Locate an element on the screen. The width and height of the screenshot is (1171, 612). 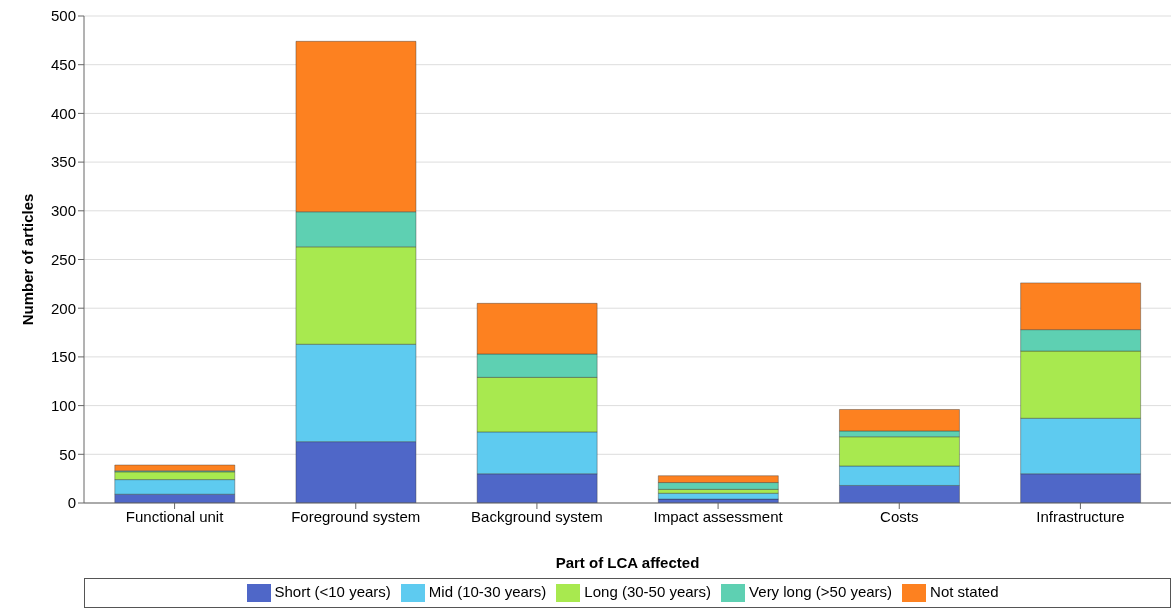
y-tick-label: 250 is located at coordinates (63, 259).